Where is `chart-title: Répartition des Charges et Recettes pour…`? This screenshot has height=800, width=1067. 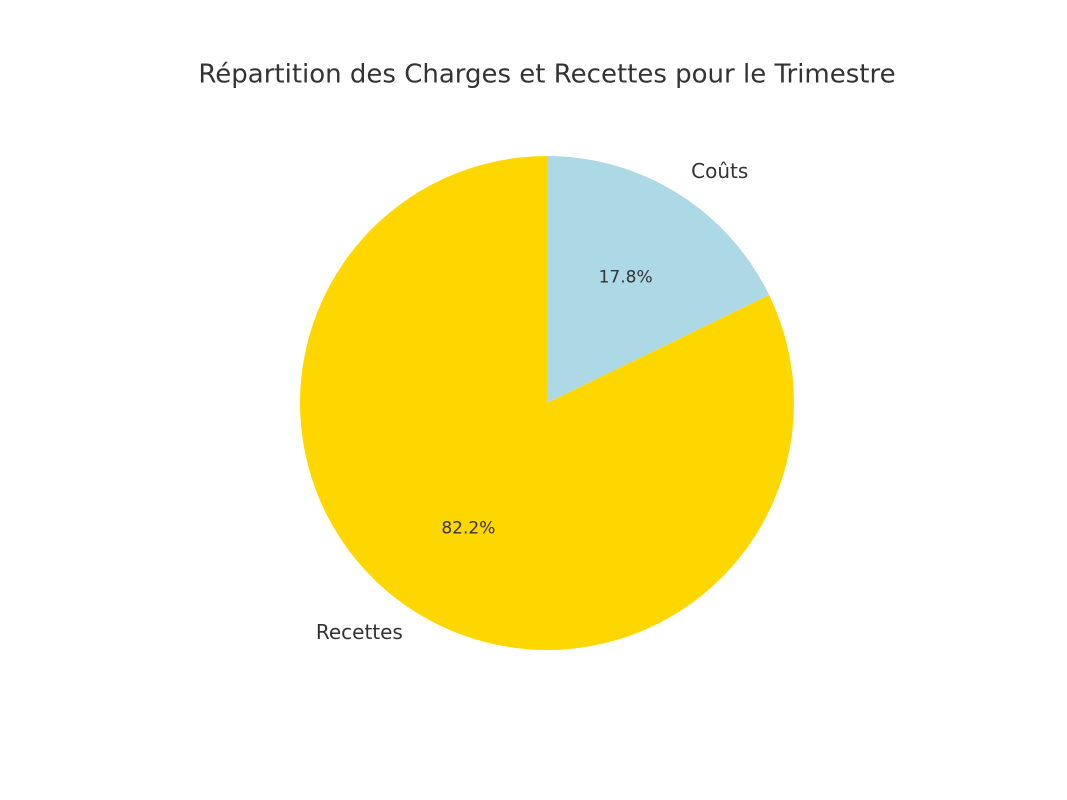 chart-title: Répartition des Charges et Recettes pour… is located at coordinates (546, 75).